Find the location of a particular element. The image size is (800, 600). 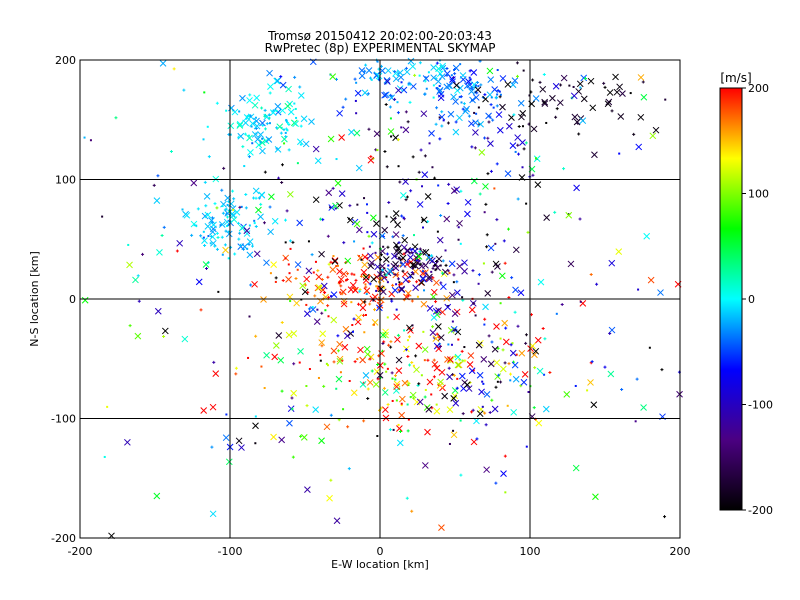

x-tick-label: 0 is located at coordinates (380, 551).